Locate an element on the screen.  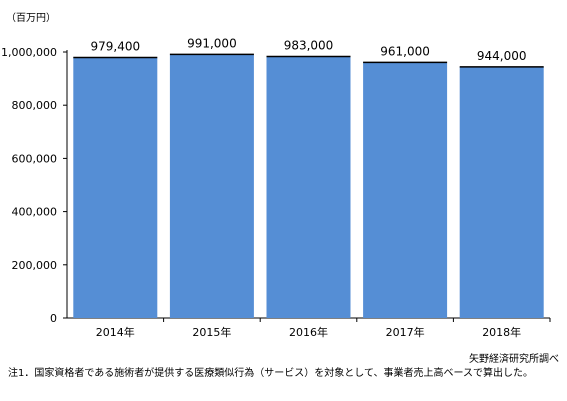
y-tick-label: 1,000,000 is located at coordinates (29, 52).